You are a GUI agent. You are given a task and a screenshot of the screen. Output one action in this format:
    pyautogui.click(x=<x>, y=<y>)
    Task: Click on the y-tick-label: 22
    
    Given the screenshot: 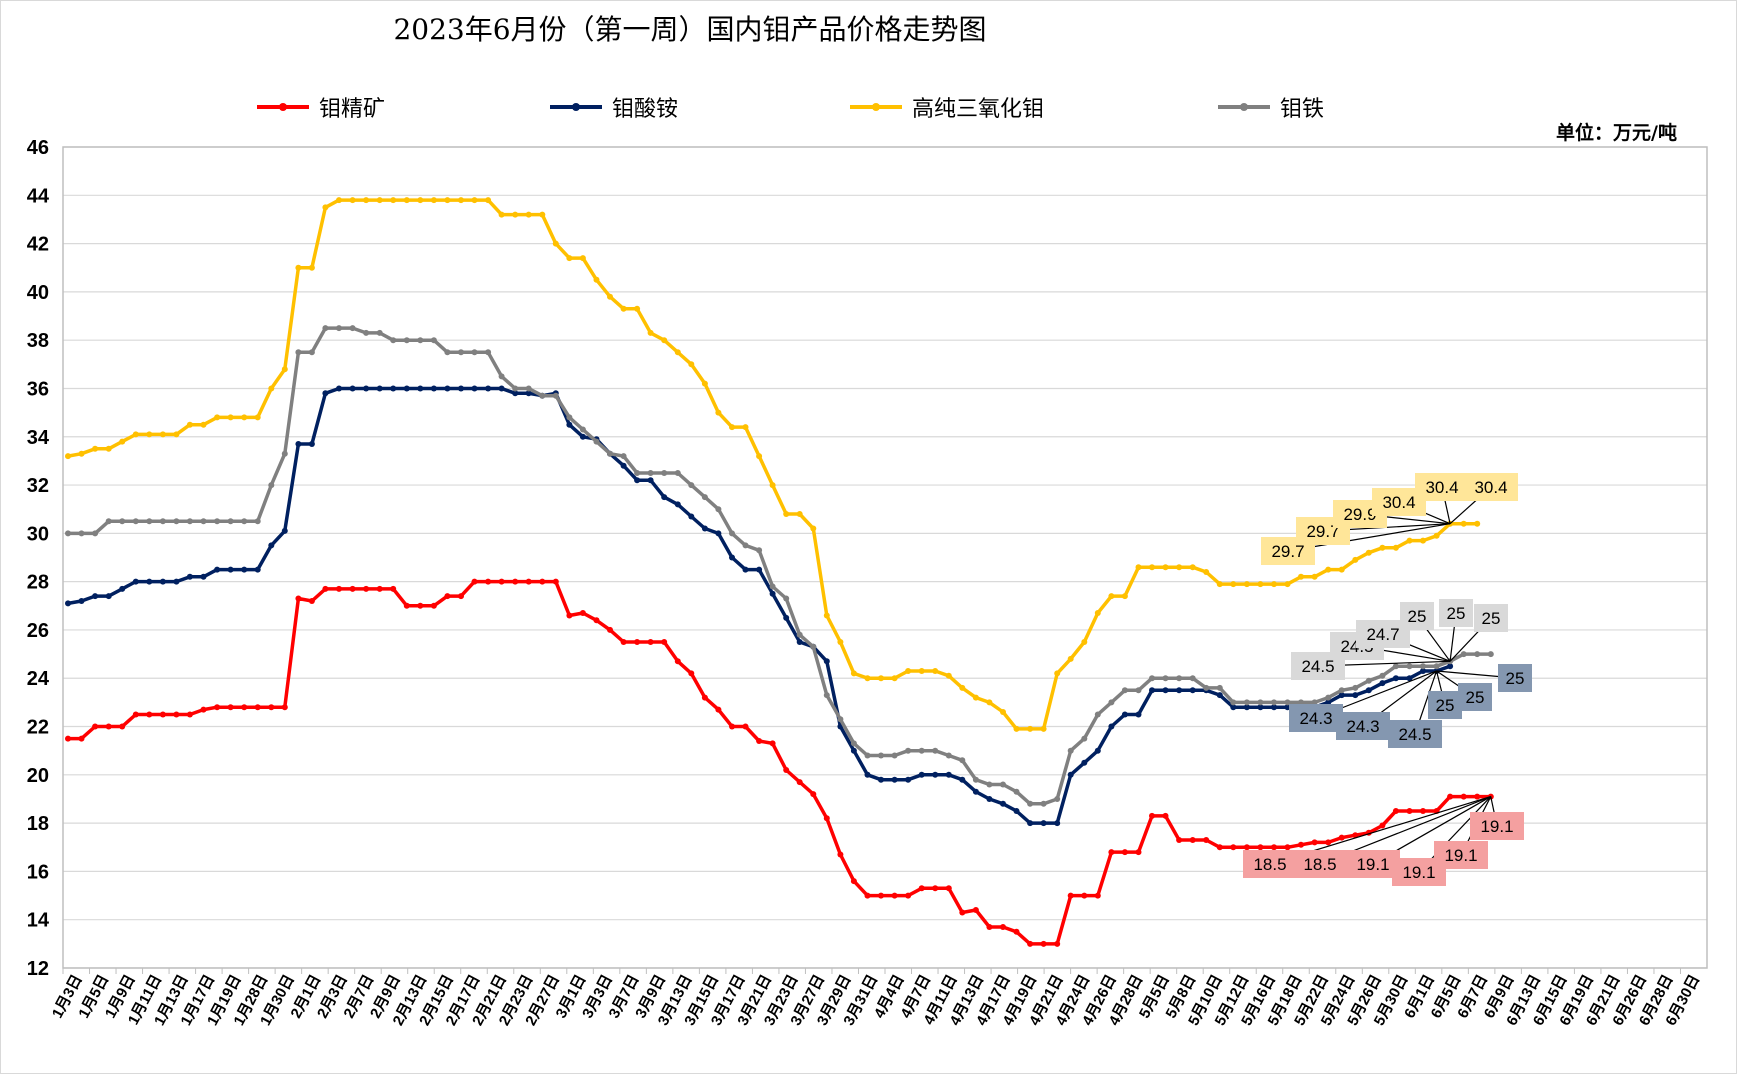 What is the action you would take?
    pyautogui.click(x=38, y=728)
    